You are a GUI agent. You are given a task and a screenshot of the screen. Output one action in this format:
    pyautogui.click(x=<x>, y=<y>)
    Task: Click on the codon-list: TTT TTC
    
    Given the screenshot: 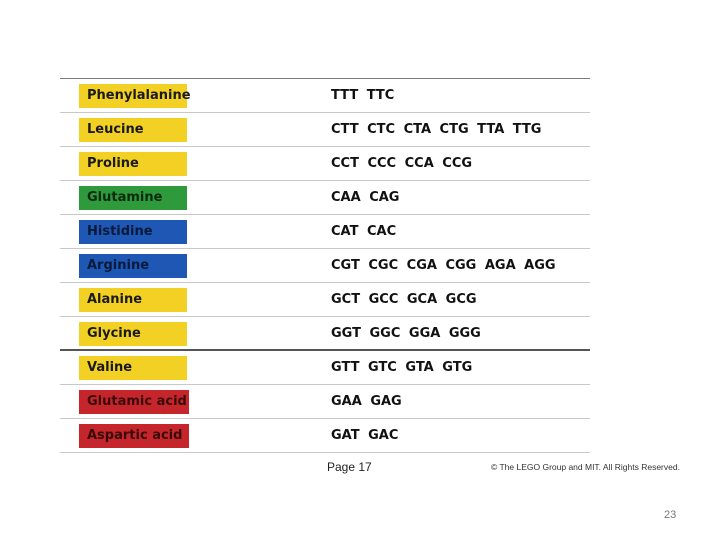 What is the action you would take?
    pyautogui.click(x=363, y=95)
    